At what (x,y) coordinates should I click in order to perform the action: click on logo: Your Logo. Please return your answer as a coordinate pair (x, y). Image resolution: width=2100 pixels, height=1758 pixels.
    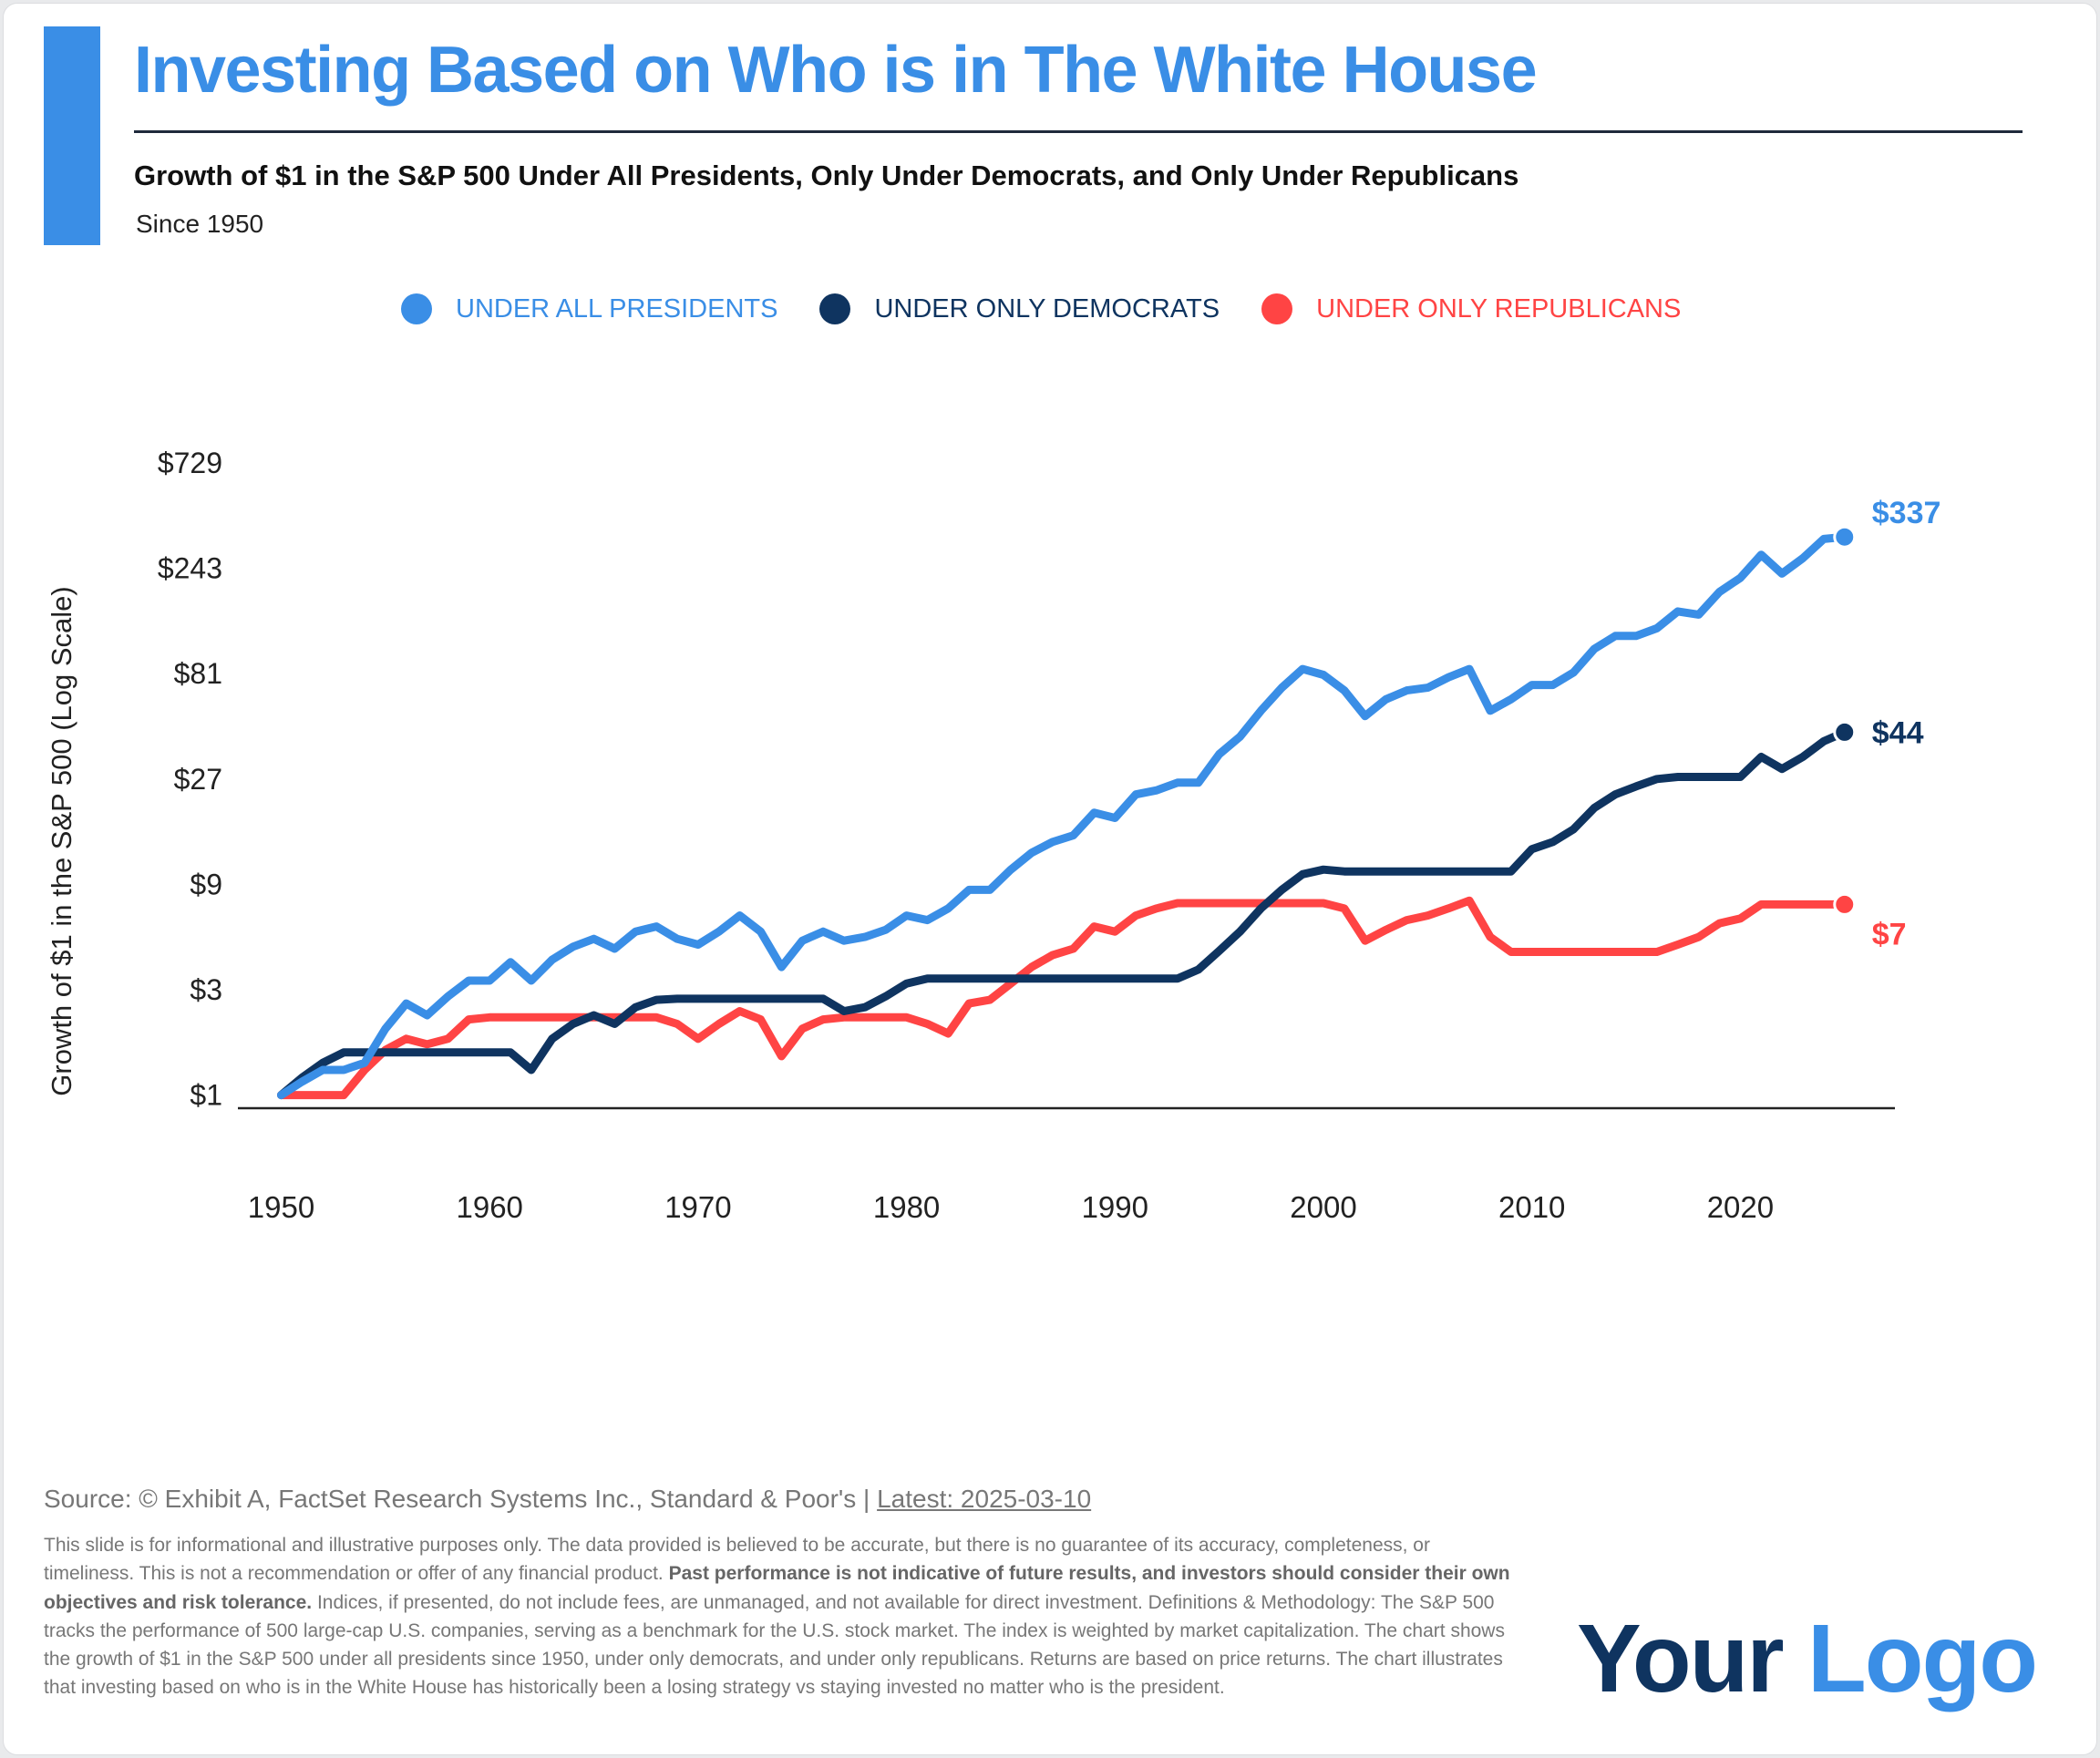
    Looking at the image, I should click on (1808, 1659).